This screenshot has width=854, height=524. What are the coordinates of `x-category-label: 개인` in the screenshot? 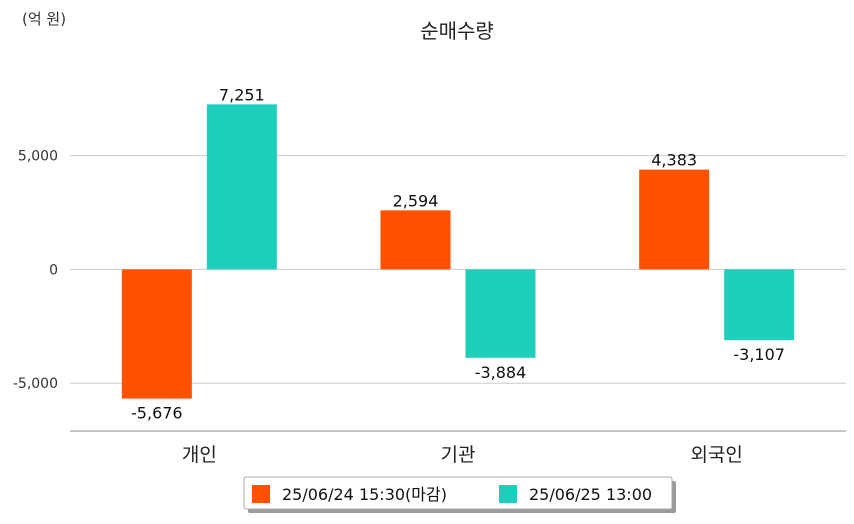 It's located at (199, 455).